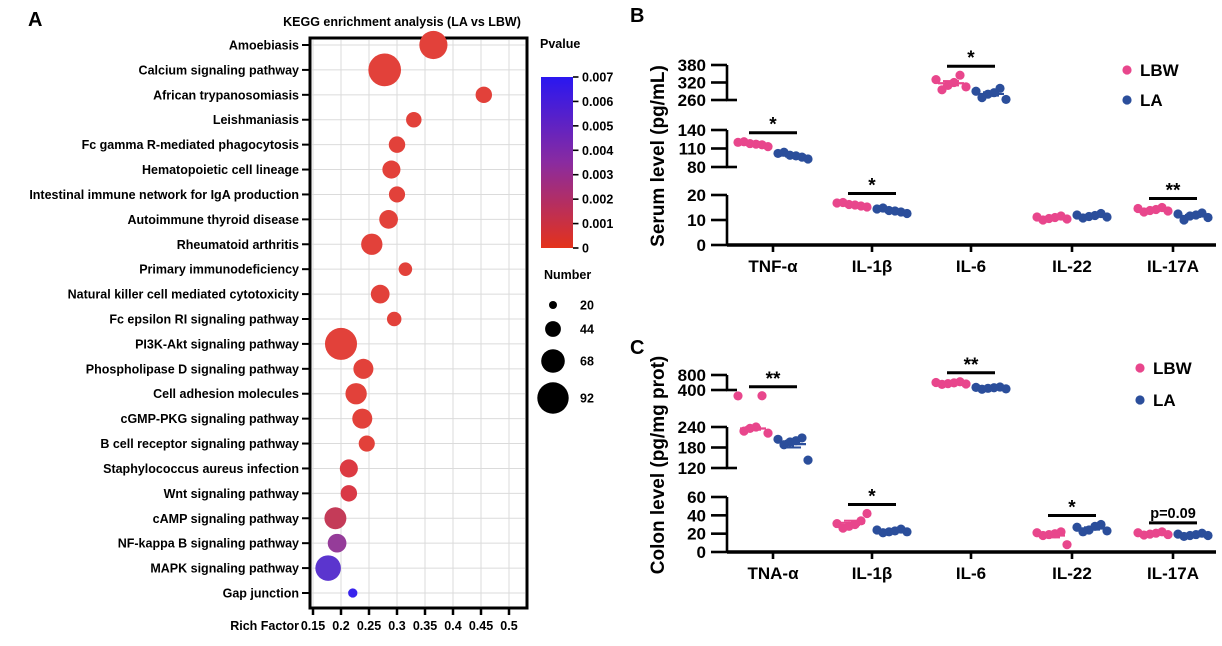 This screenshot has height=646, width=1222. What do you see at coordinates (587, 330) in the screenshot?
I see `number-legend-label: 44` at bounding box center [587, 330].